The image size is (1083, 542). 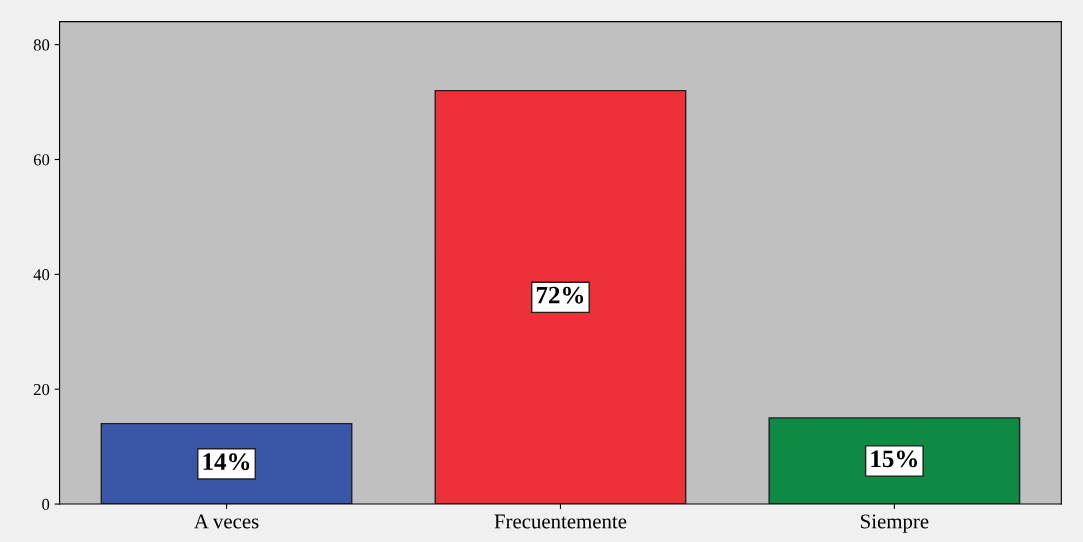 What do you see at coordinates (41, 45) in the screenshot?
I see `y-tick-label: 80` at bounding box center [41, 45].